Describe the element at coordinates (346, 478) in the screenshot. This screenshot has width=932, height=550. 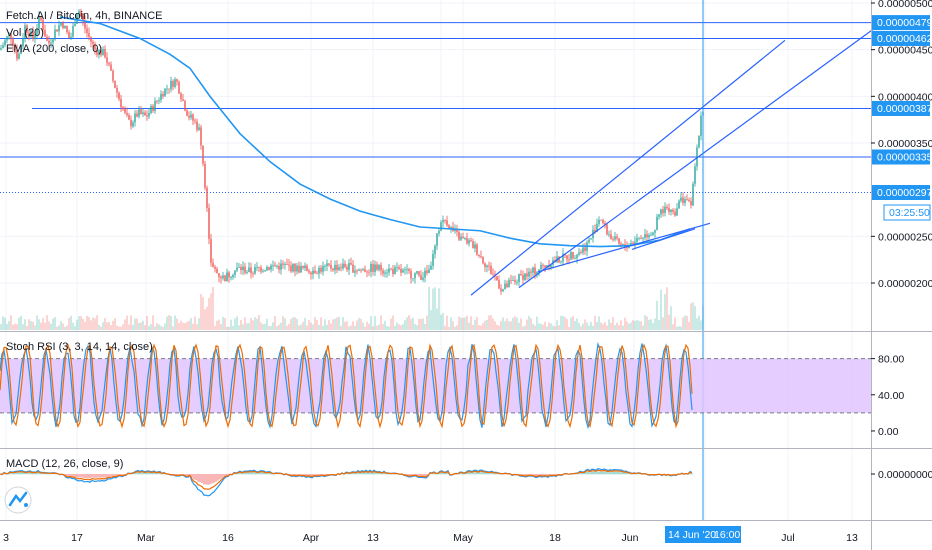
I see `macd-histogram` at that location.